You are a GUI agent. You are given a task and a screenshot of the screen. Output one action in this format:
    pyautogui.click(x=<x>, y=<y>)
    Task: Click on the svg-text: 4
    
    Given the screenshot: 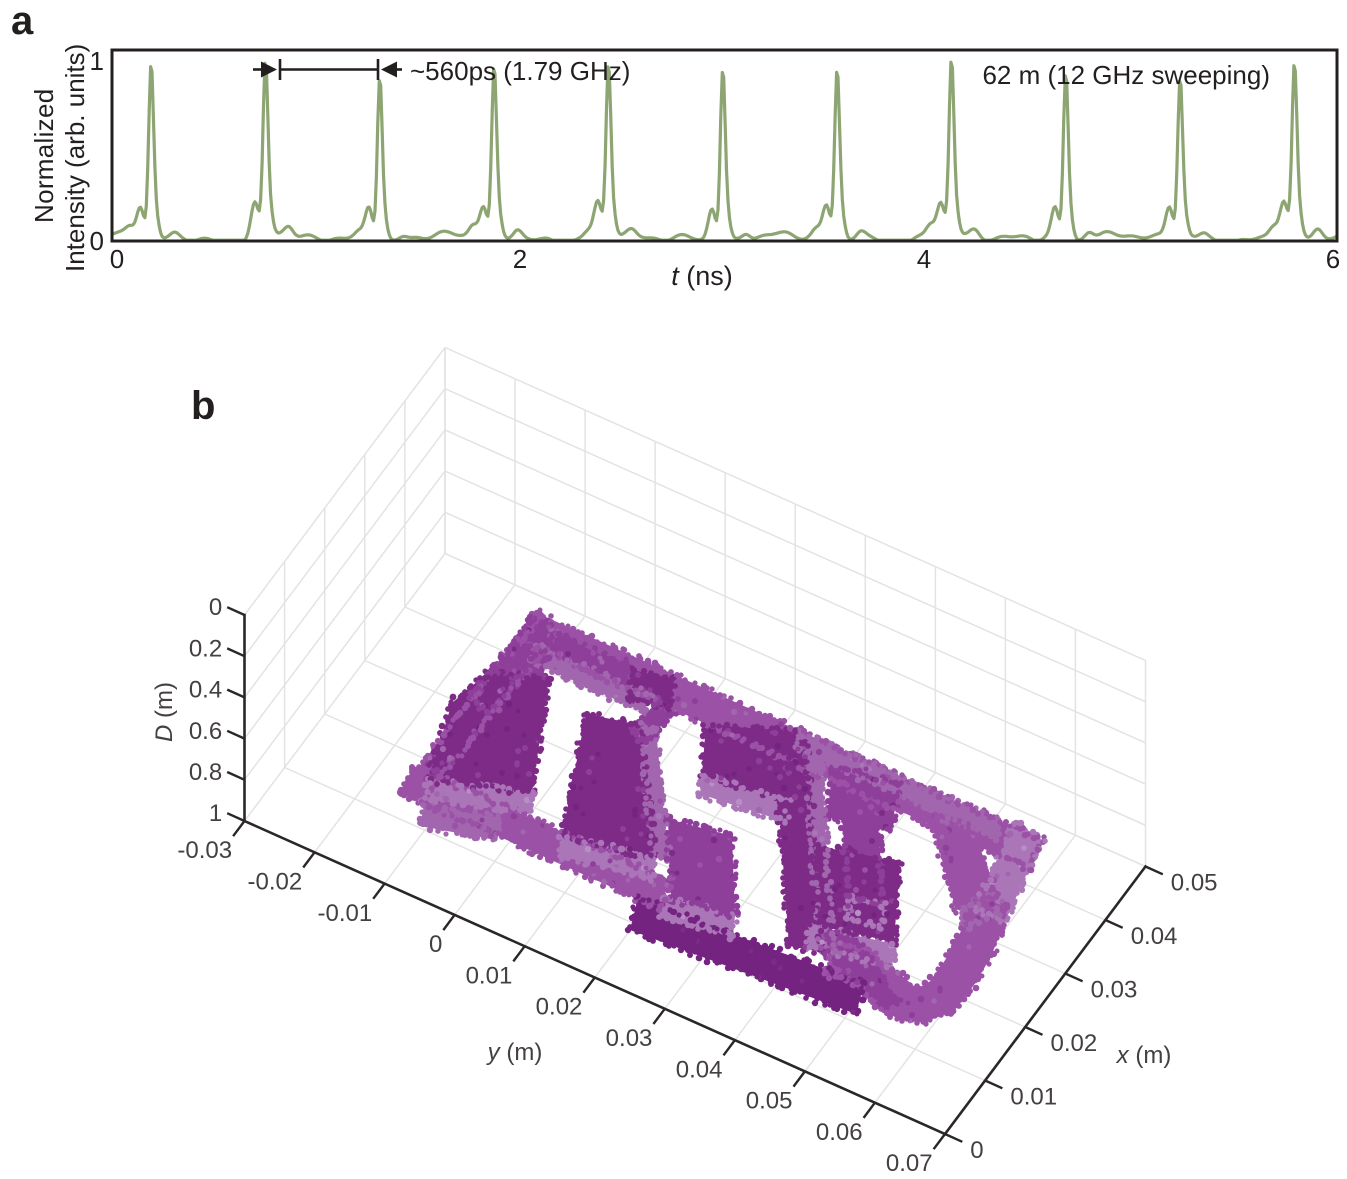 What is the action you would take?
    pyautogui.click(x=924, y=259)
    